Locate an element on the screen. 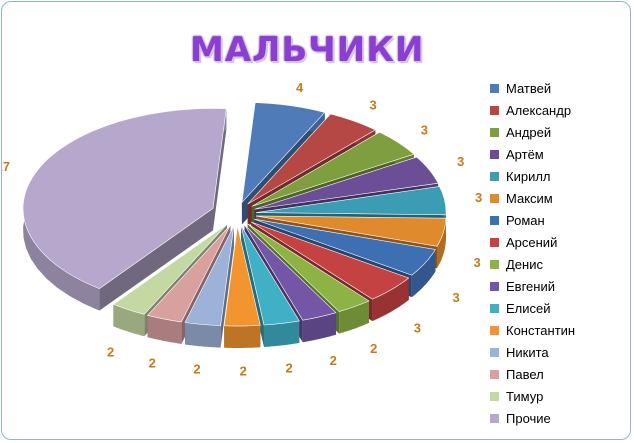  legend-item: Роман is located at coordinates (532, 221).